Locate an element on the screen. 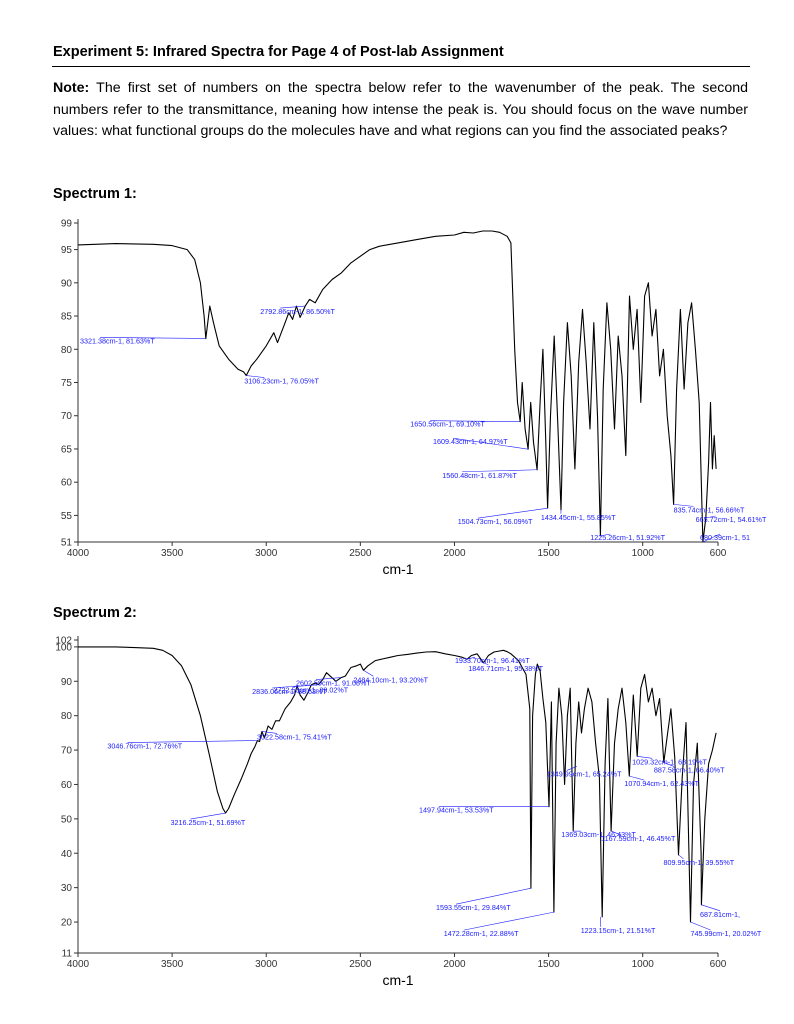  y-tick-label: 70 is located at coordinates (67, 416).